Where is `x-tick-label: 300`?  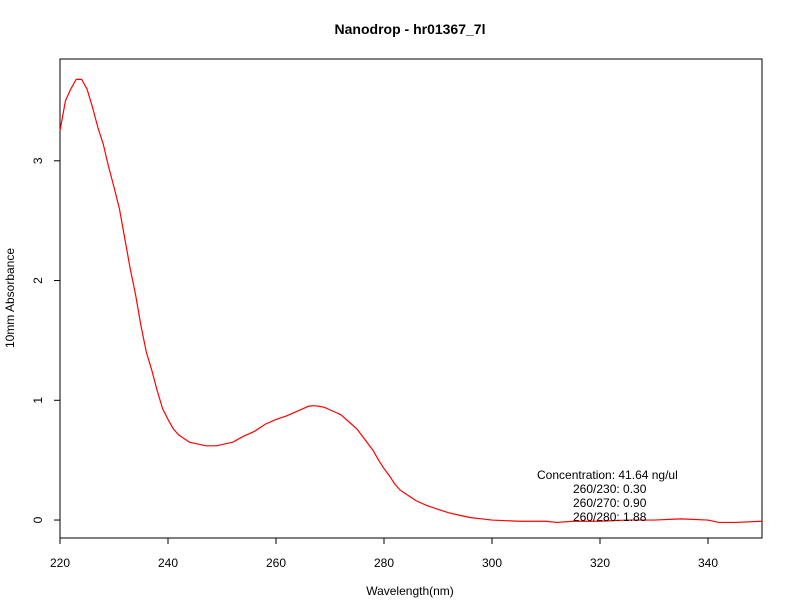 x-tick-label: 300 is located at coordinates (492, 563).